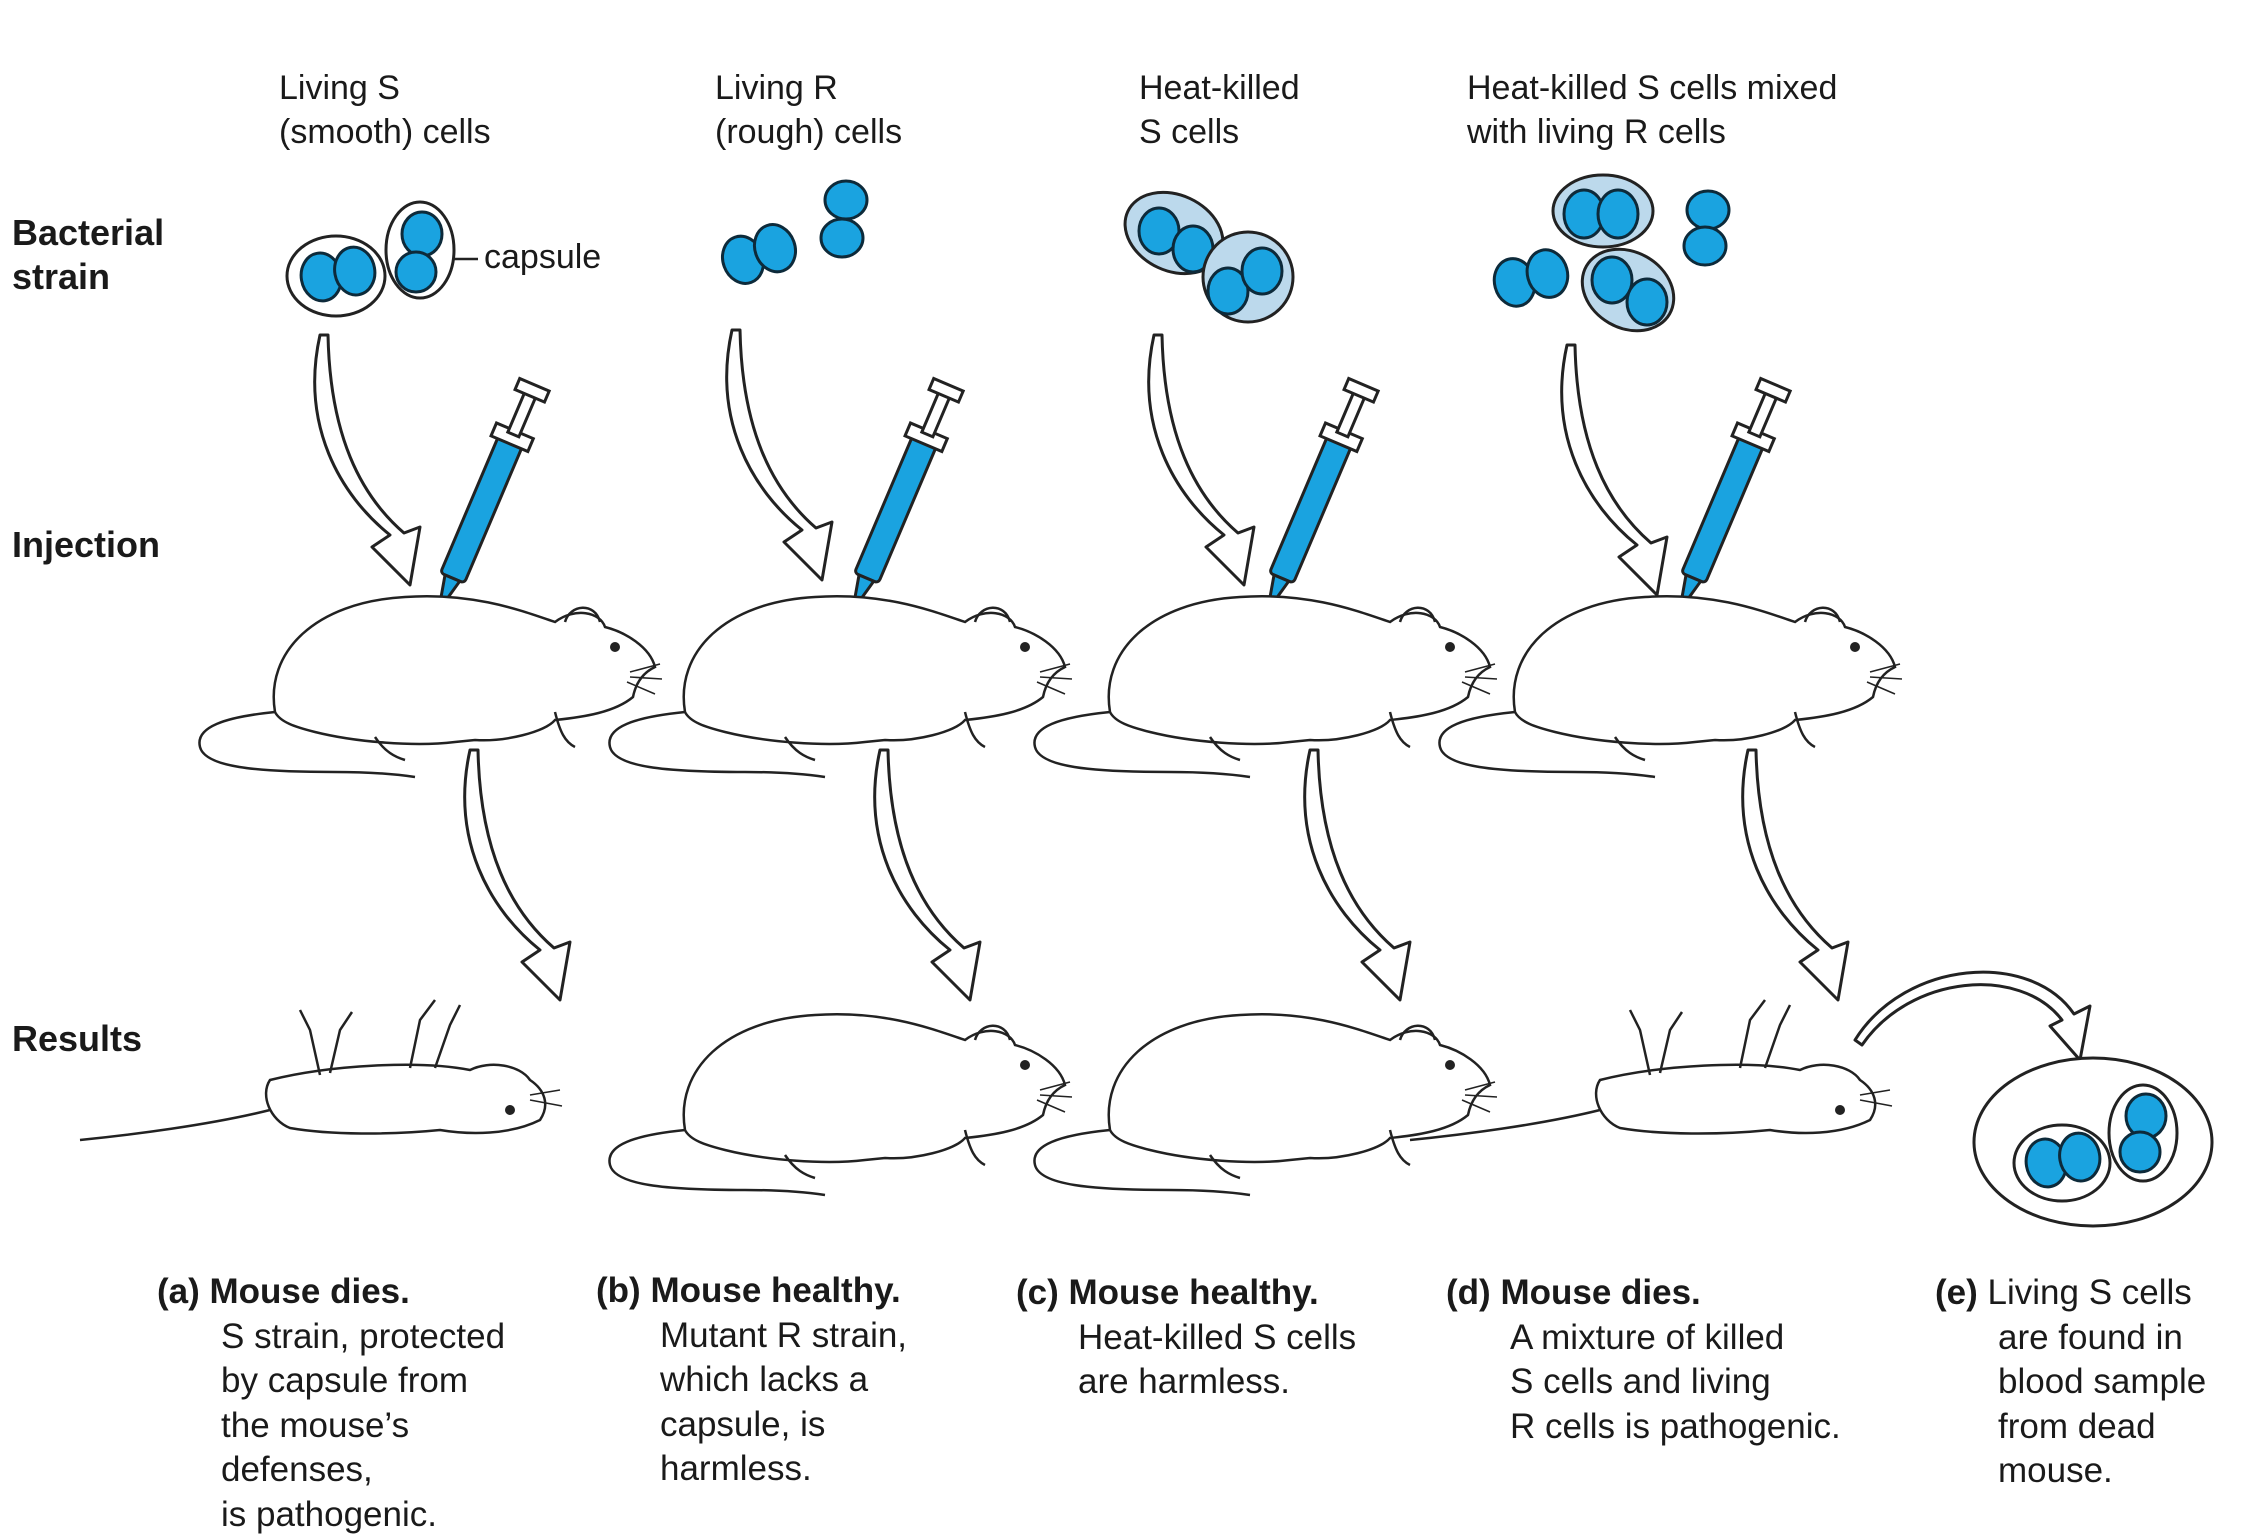  I want to click on caption-line: harmless., so click(736, 1468).